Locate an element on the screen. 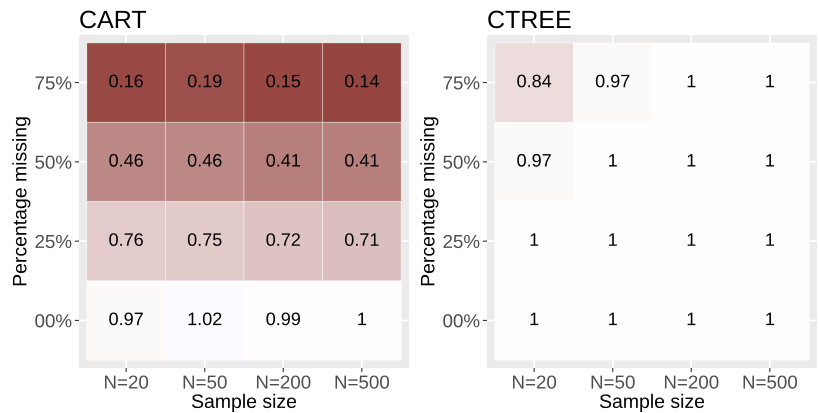 This screenshot has height=413, width=819. data-label: 0.71 is located at coordinates (361, 239).